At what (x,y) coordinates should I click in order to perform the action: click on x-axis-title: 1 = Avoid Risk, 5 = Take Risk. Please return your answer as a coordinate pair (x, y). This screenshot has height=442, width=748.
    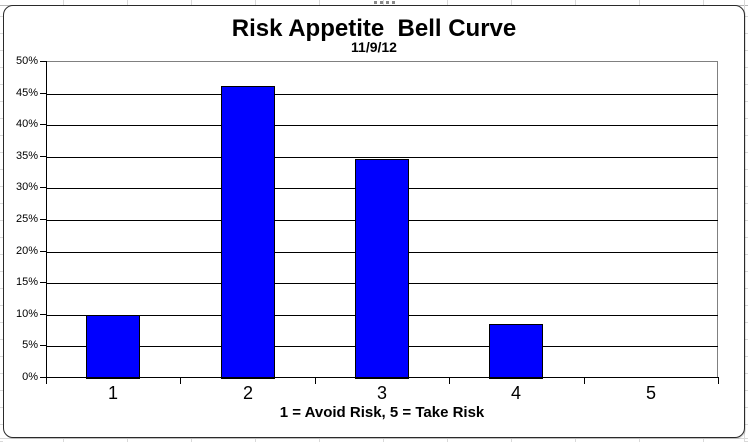
    Looking at the image, I should click on (382, 412).